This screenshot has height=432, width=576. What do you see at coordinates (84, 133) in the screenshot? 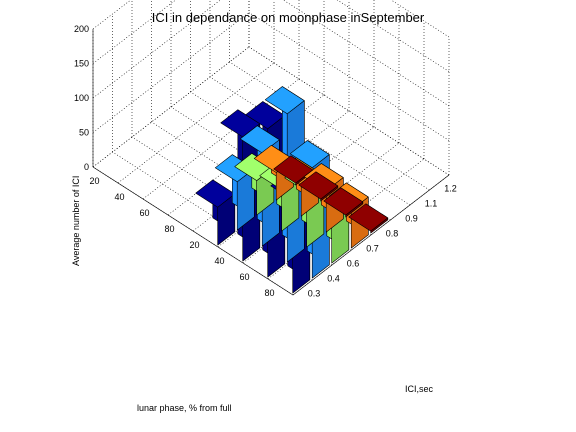
I see `z-tick-label: 50` at bounding box center [84, 133].